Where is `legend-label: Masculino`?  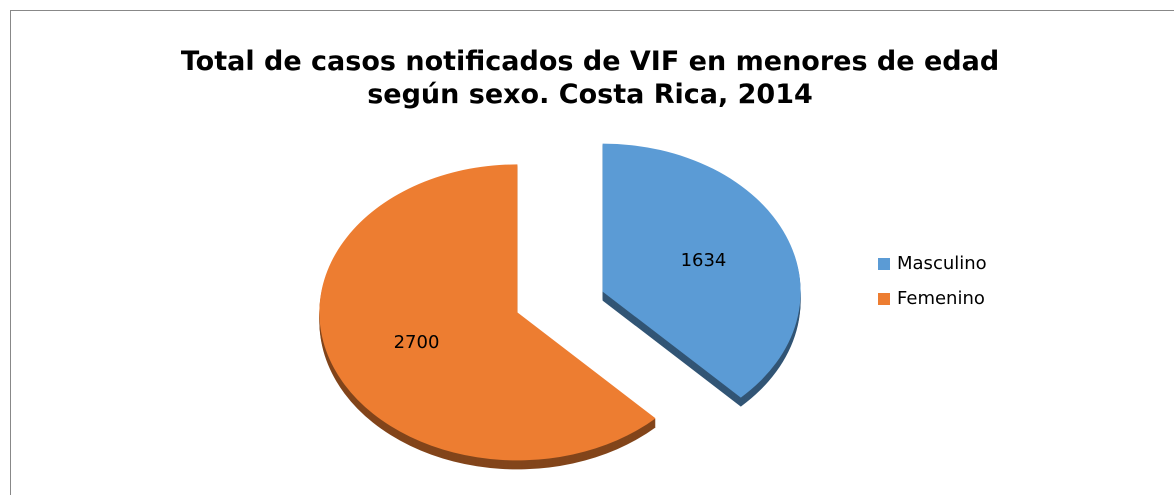
legend-label: Masculino is located at coordinates (942, 263).